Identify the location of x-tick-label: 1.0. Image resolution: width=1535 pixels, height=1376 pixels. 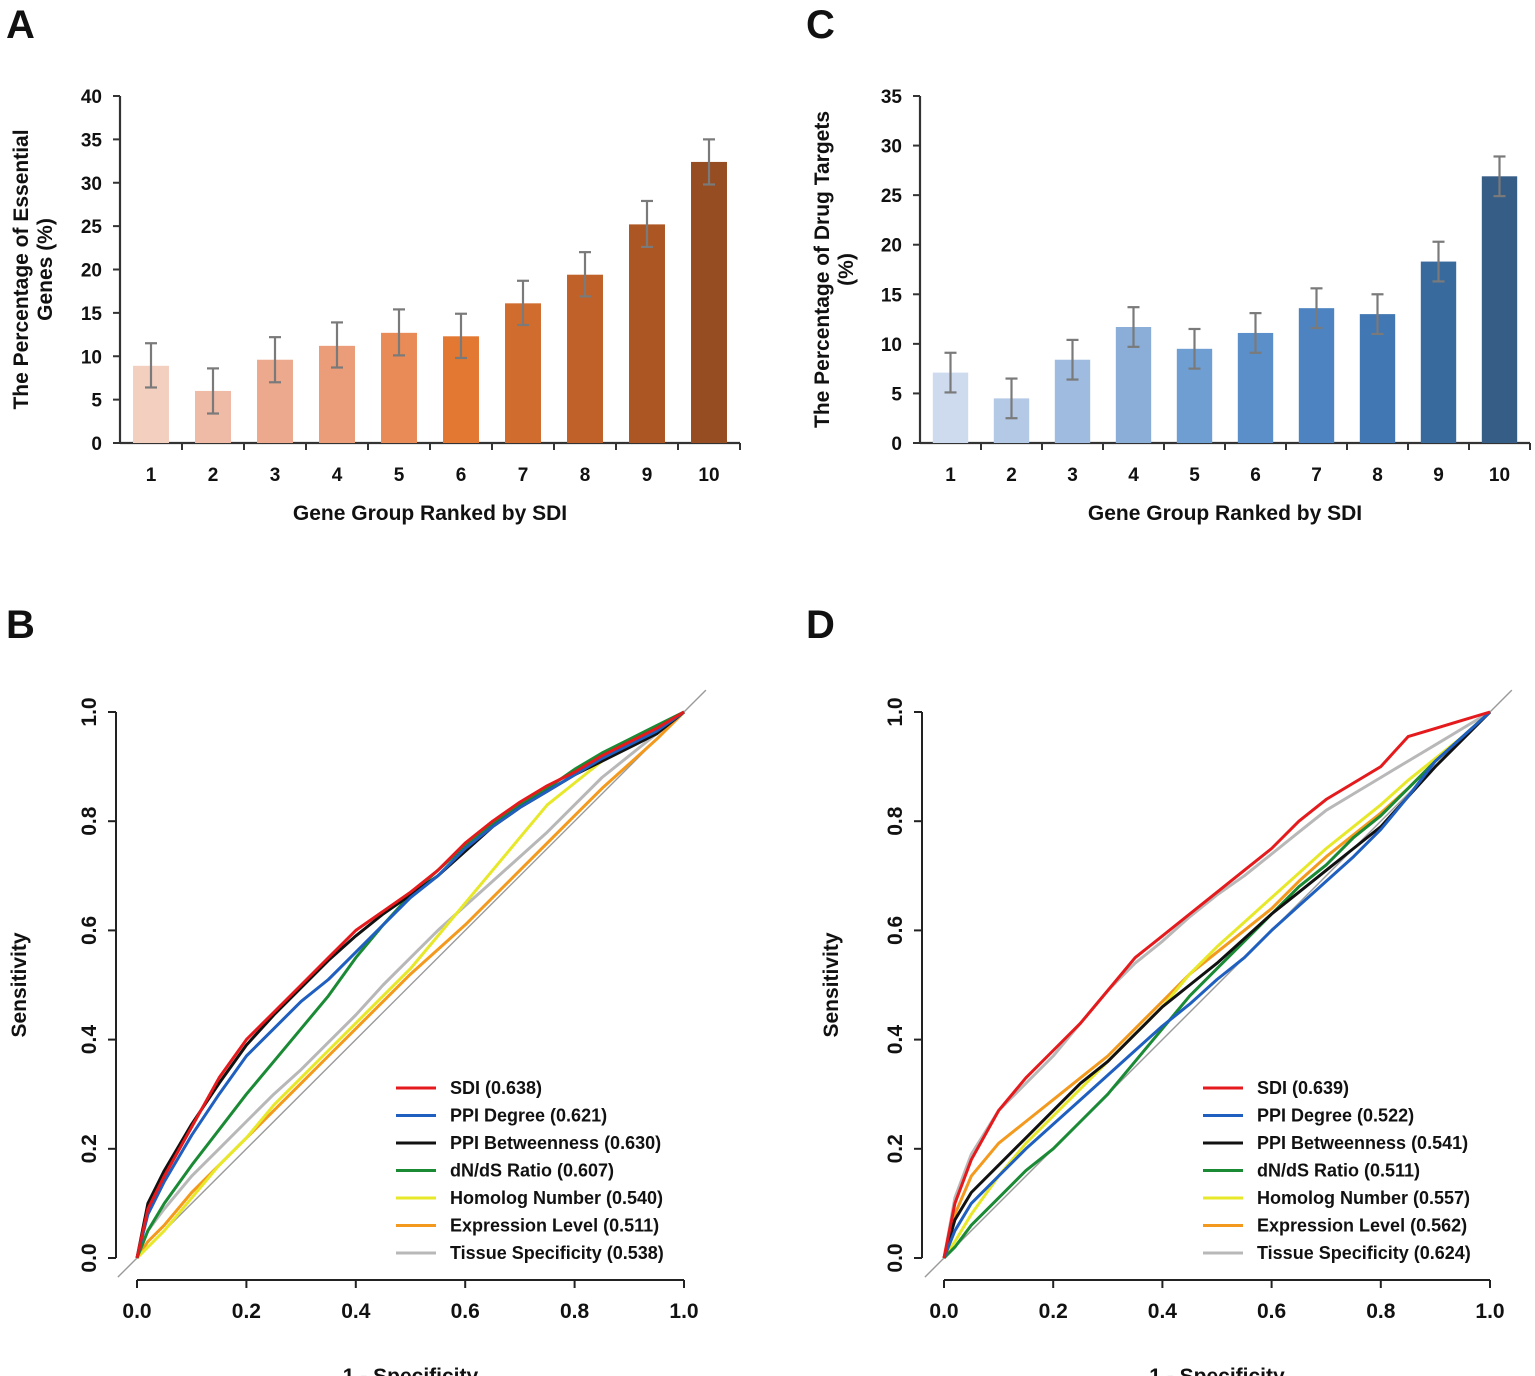
(683, 1311).